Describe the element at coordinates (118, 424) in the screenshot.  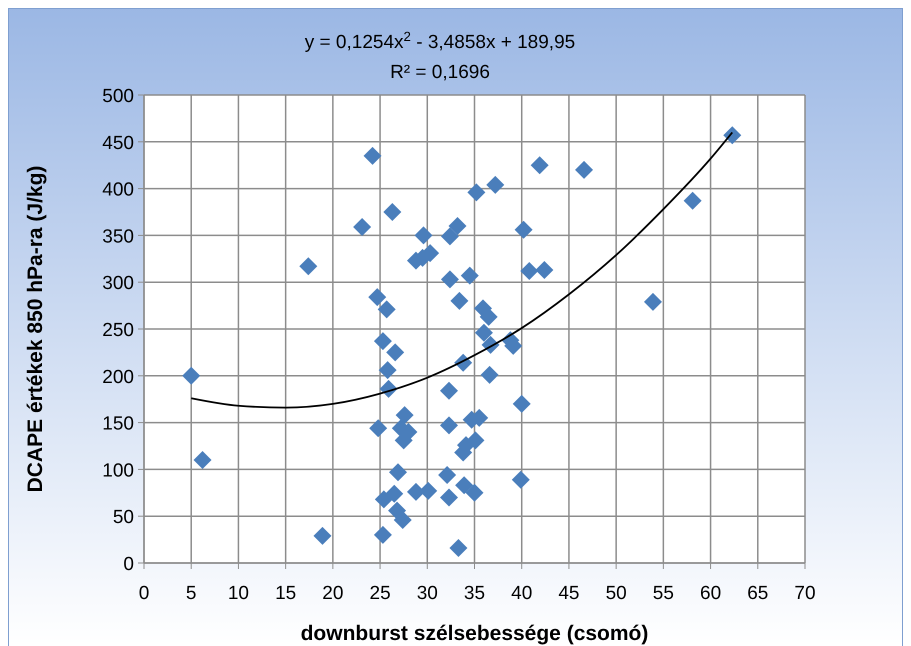
I see `y-tick-label: 150` at that location.